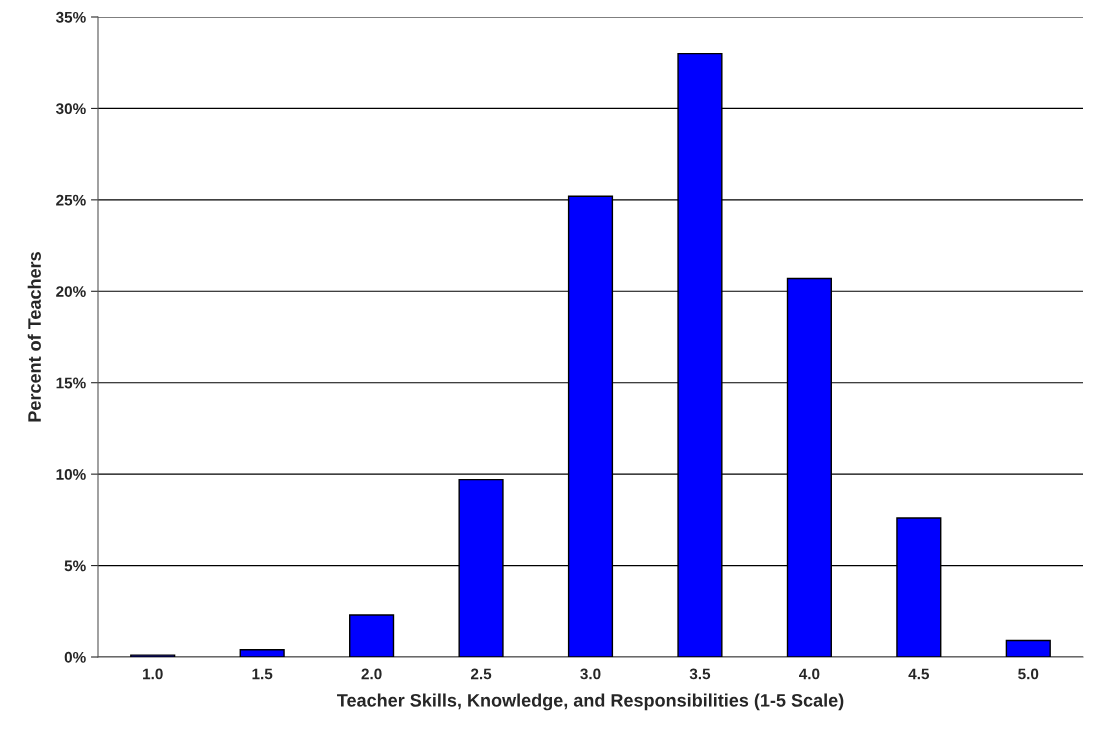  Describe the element at coordinates (700, 674) in the screenshot. I see `x-tick-label: 3.5` at that location.